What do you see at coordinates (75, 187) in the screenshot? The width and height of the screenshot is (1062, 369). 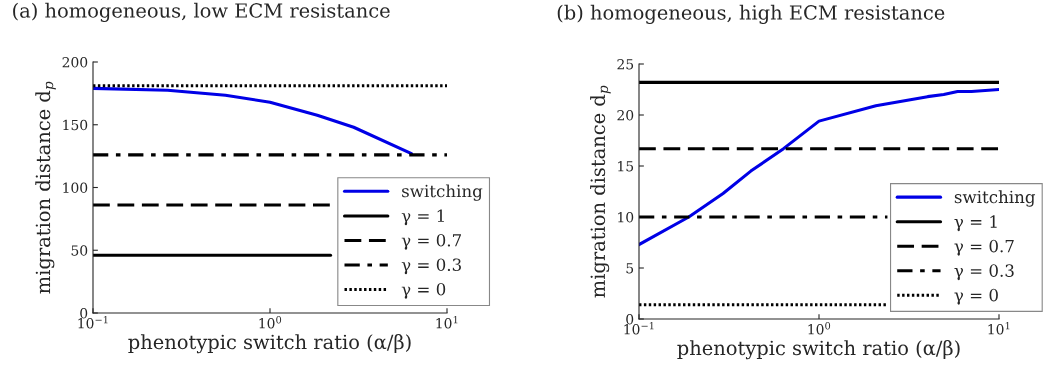 I see `y-tick-label: 100` at bounding box center [75, 187].